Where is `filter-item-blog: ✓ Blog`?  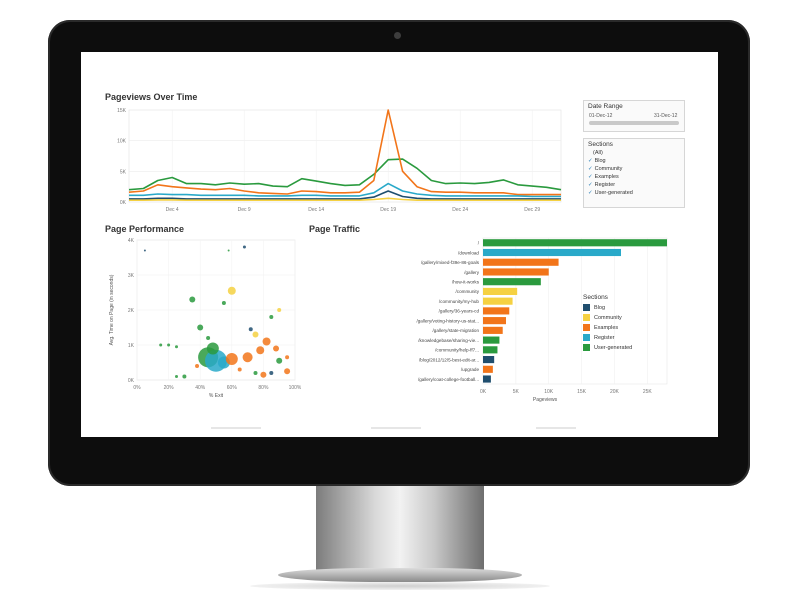 filter-item-blog: ✓ Blog is located at coordinates (597, 161).